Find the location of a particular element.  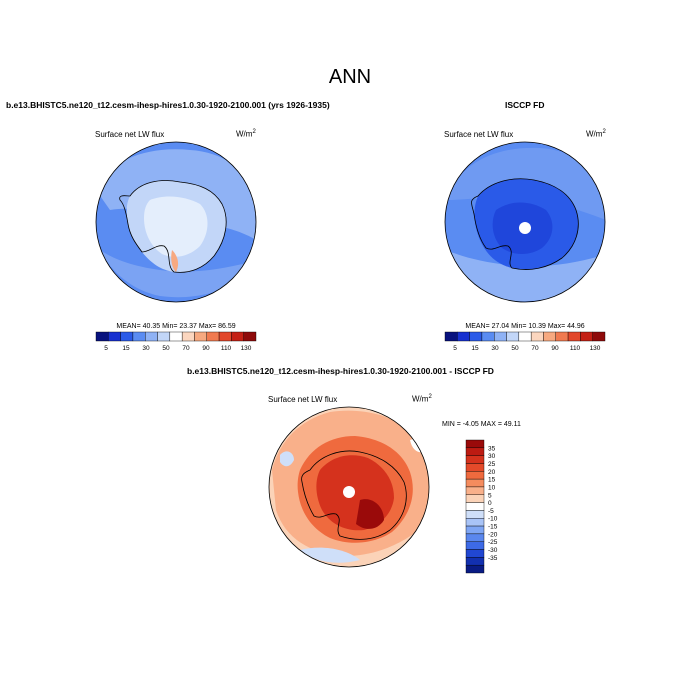

colorbar-2-tick-label: 50 is located at coordinates (515, 348).